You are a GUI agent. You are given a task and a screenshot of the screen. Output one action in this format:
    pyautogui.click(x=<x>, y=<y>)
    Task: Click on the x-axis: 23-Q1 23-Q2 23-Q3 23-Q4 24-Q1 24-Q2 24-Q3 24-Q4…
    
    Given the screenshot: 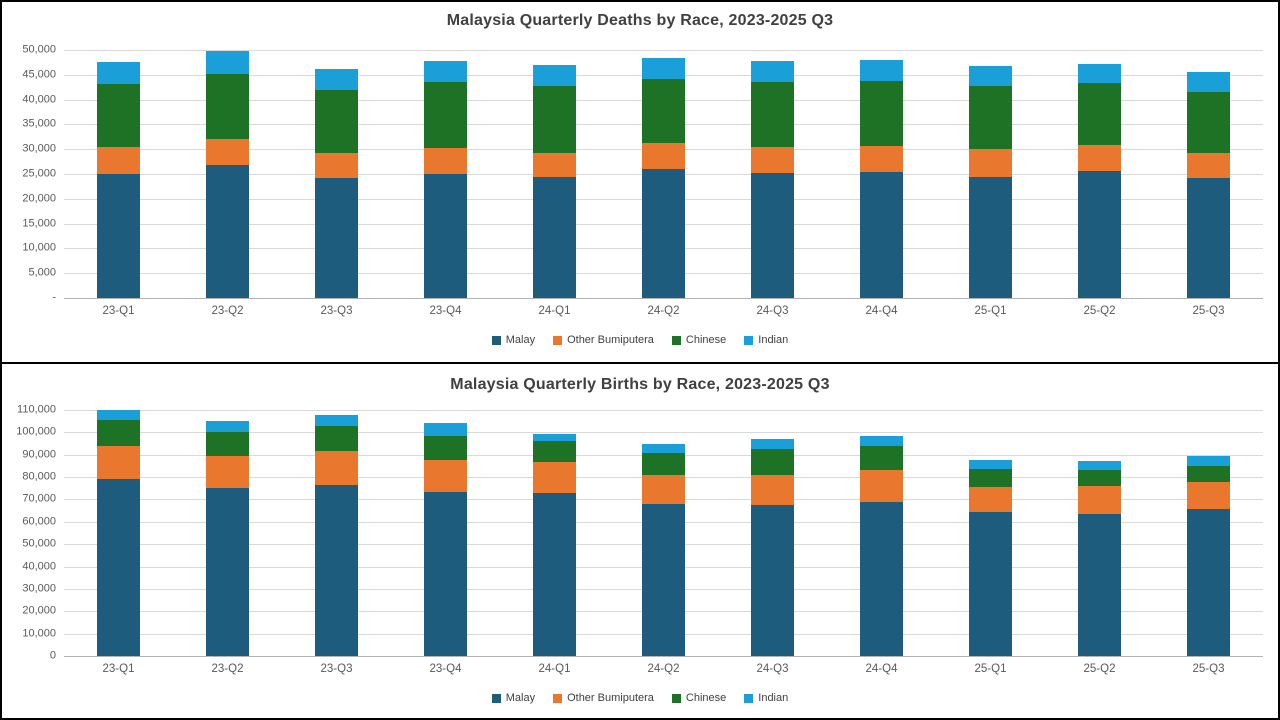 What is the action you would take?
    pyautogui.click(x=663, y=311)
    